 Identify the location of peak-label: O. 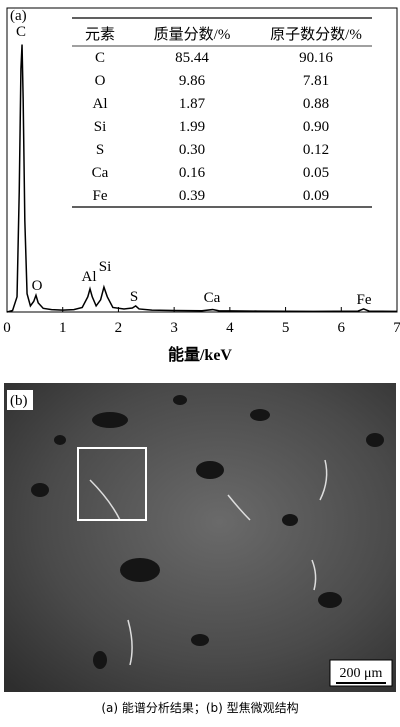
(37, 286).